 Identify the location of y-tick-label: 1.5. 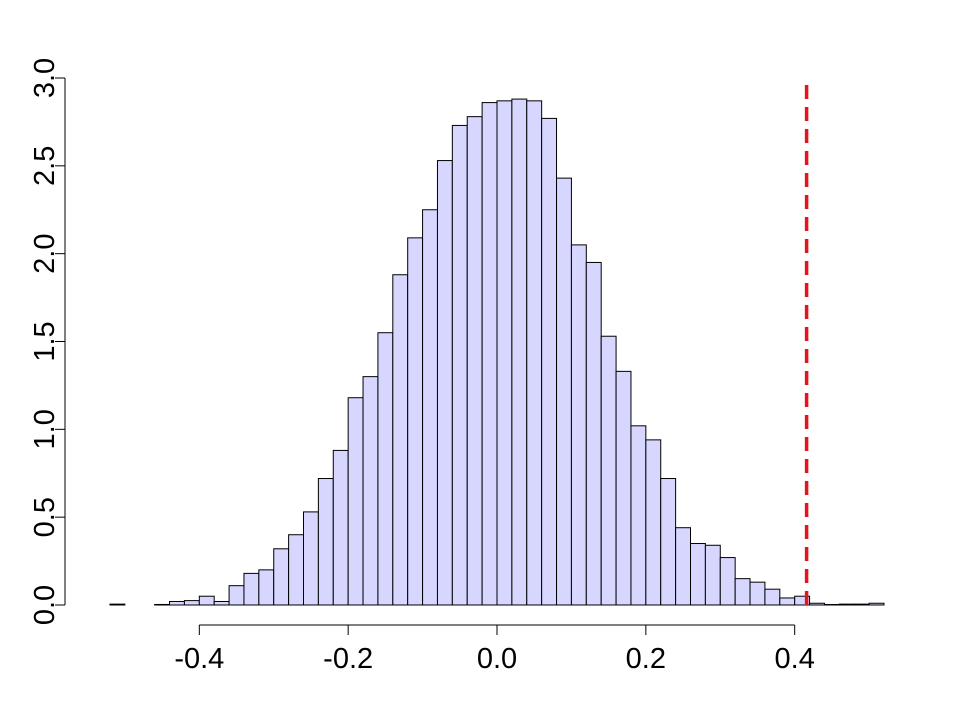
(45, 341).